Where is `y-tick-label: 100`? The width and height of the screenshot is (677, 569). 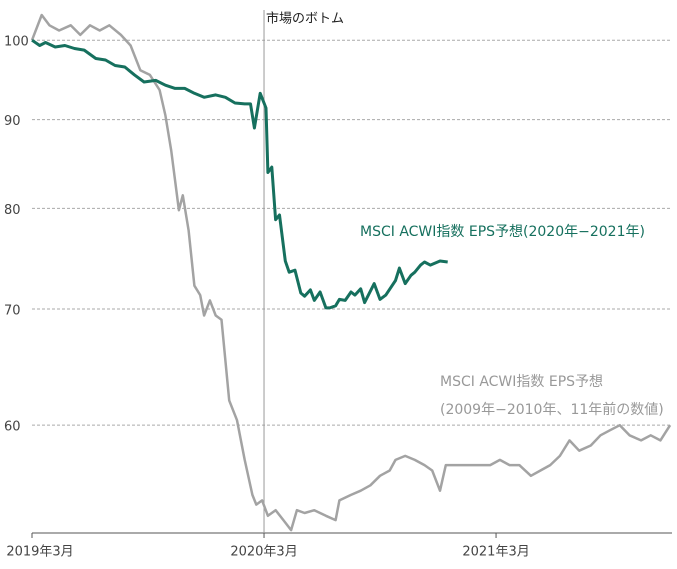
y-tick-label: 100 is located at coordinates (16, 42).